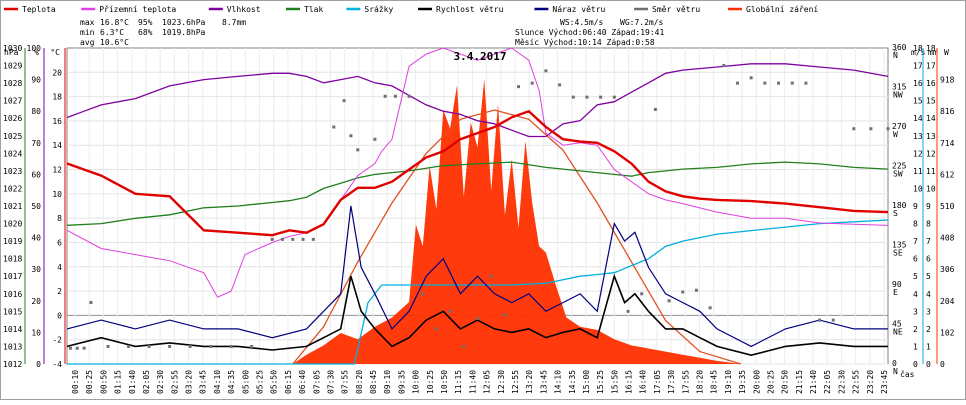 This screenshot has height=405, width=966. What do you see at coordinates (827, 382) in the screenshot?
I see `x-tick-label: 22:05` at bounding box center [827, 382].